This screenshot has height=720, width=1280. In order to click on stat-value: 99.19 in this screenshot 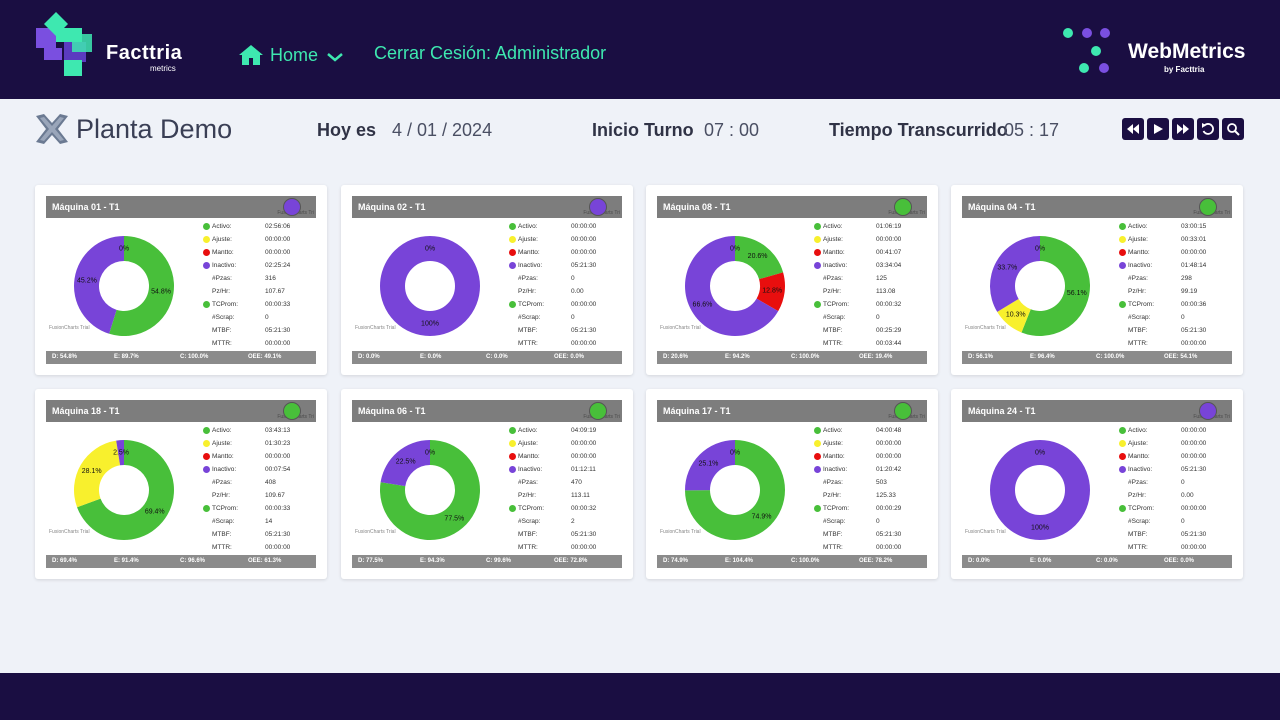, I will do `click(1189, 291)`.